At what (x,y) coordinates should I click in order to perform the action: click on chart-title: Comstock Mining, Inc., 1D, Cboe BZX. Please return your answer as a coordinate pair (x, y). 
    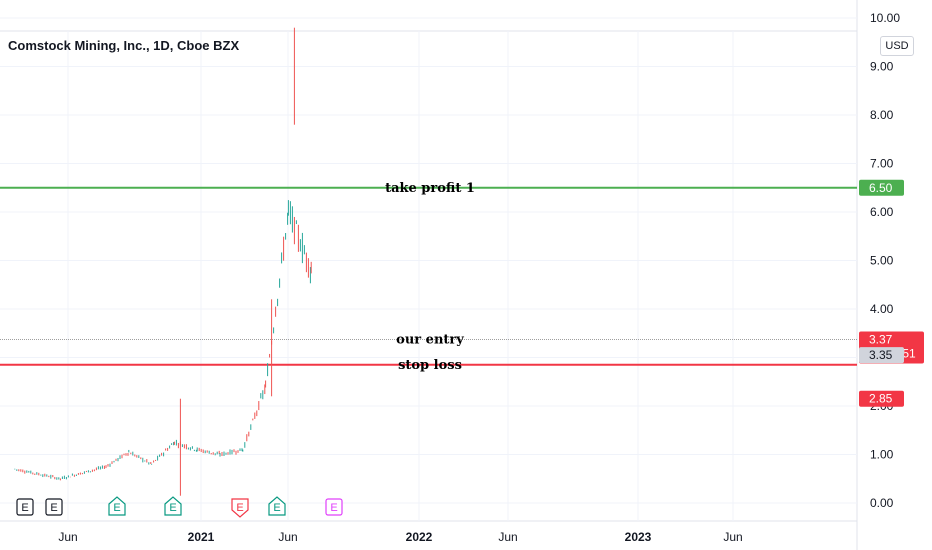
    Looking at the image, I should click on (124, 45).